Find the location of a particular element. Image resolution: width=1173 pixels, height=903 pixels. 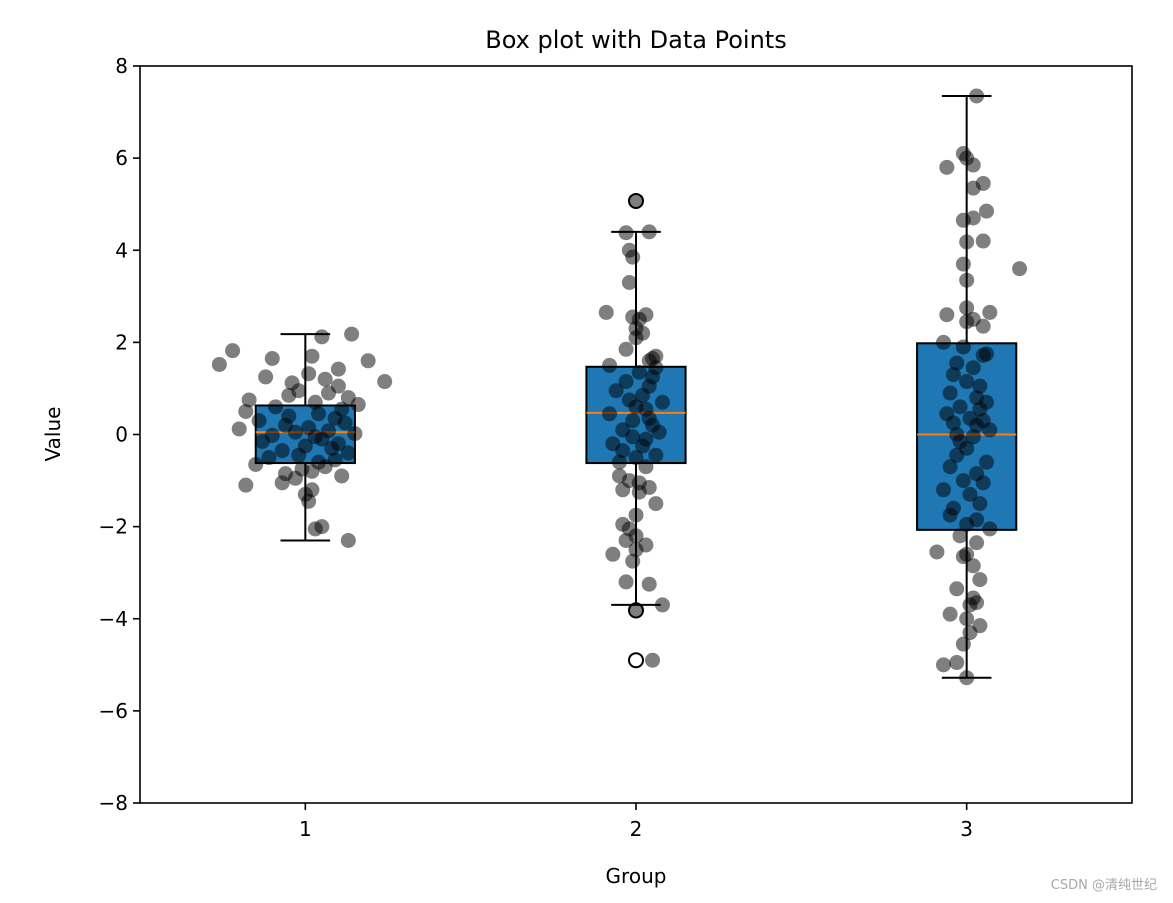

outlier-marker is located at coordinates (636, 660).